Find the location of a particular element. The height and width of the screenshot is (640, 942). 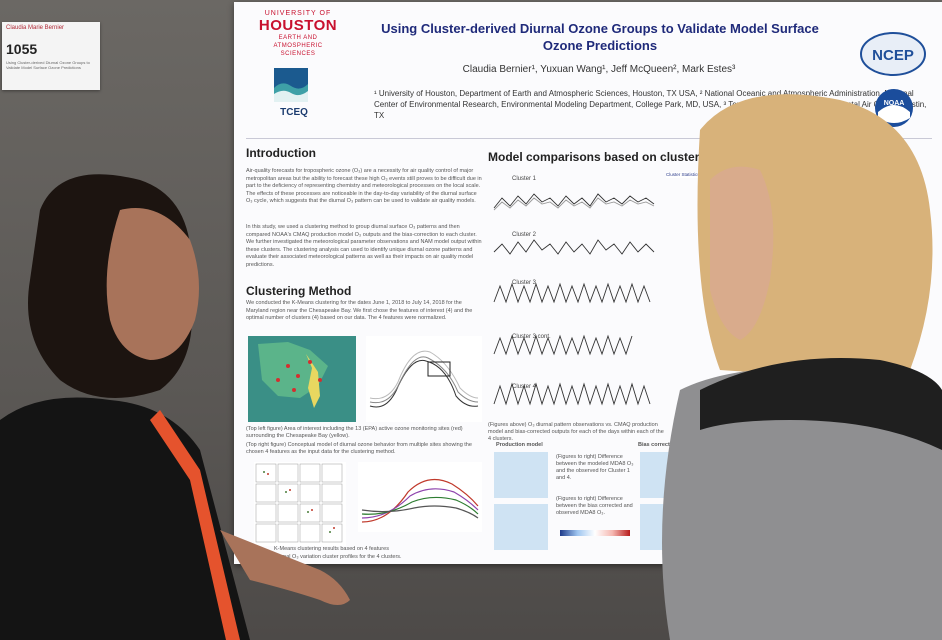

cluster-1-label: Cluster 1 is located at coordinates (524, 179).